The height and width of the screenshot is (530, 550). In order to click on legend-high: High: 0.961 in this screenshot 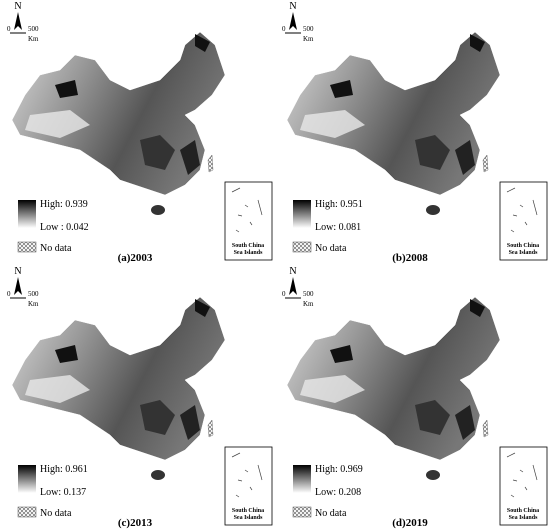, I will do `click(64, 469)`.